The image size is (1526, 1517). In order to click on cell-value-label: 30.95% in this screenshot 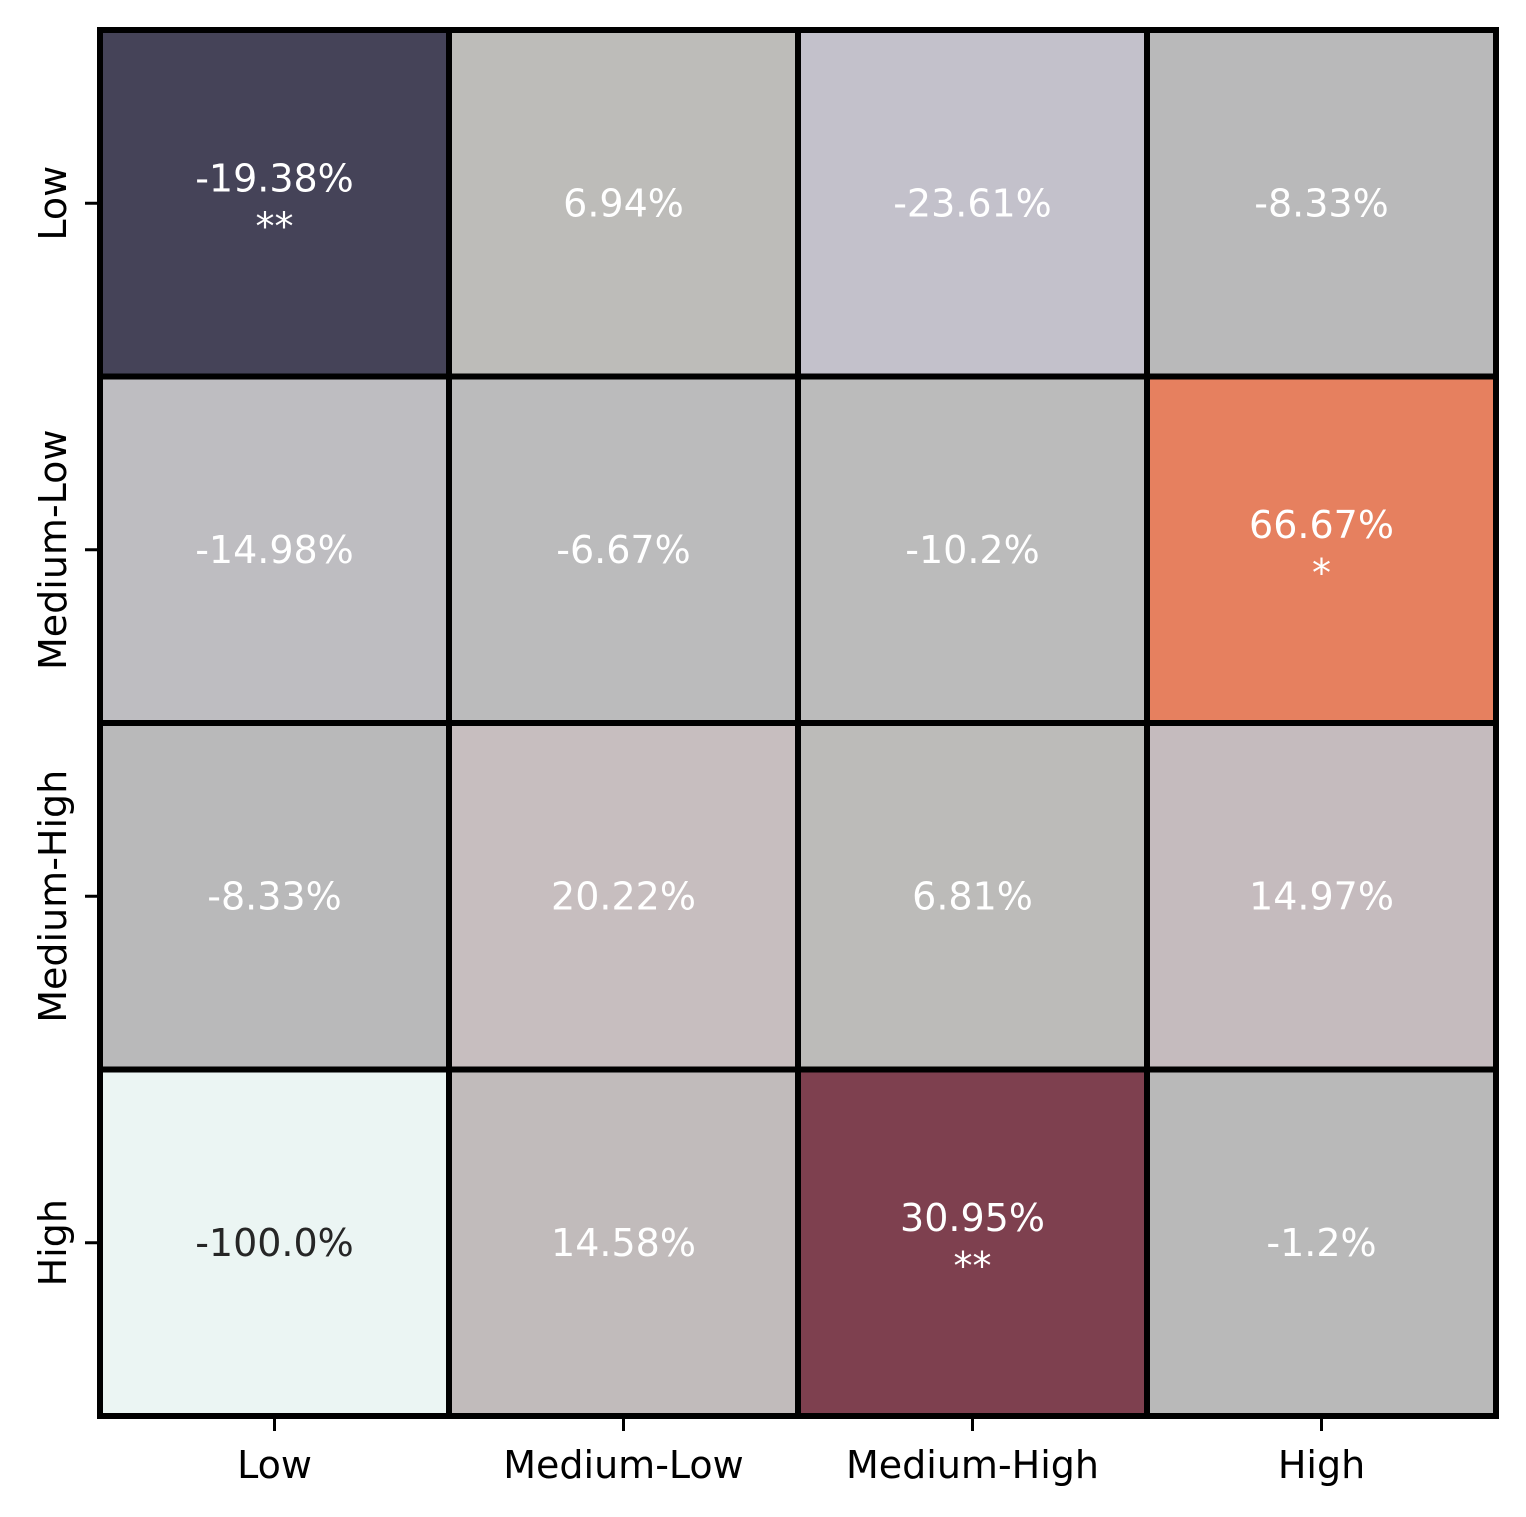, I will do `click(972, 1218)`.